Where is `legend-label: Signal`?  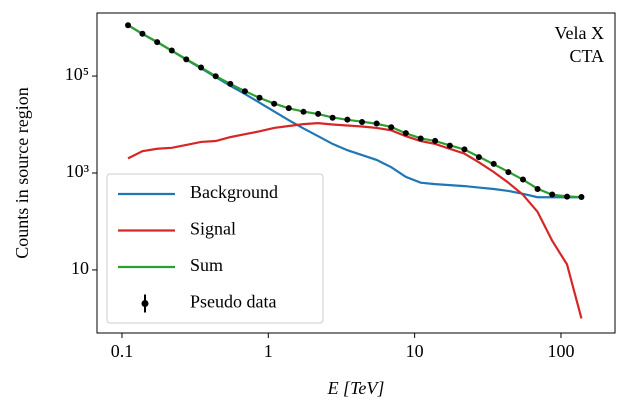 legend-label: Signal is located at coordinates (213, 229).